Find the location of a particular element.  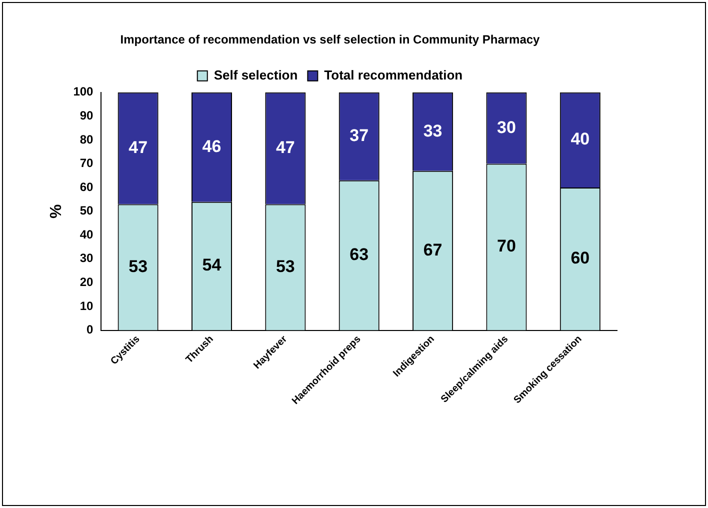

legend-label: Total recommendation is located at coordinates (393, 74).